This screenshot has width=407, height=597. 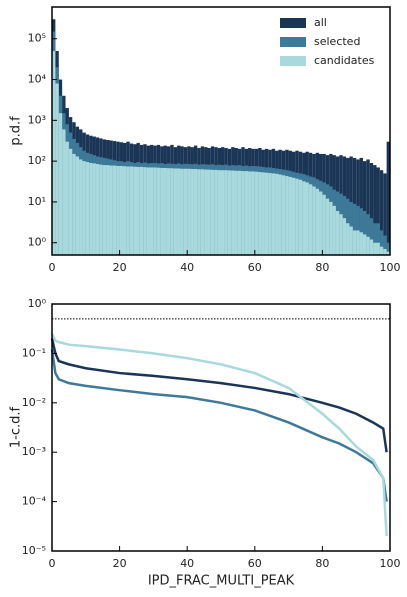 I want to click on y-tick-label: 10¹, so click(x=37, y=201).